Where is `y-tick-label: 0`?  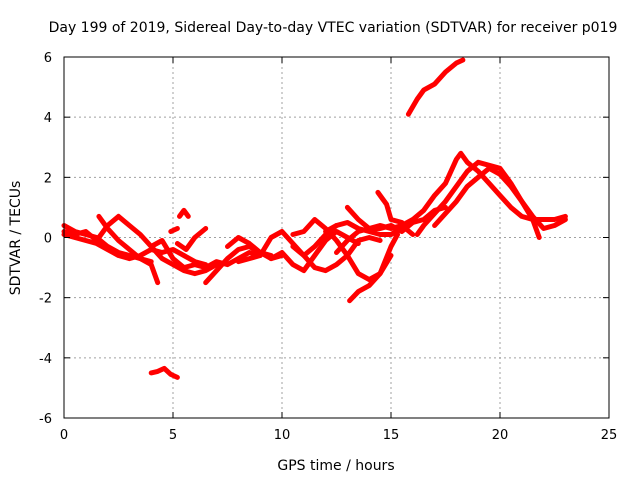 y-tick-label: 0 is located at coordinates (48, 239).